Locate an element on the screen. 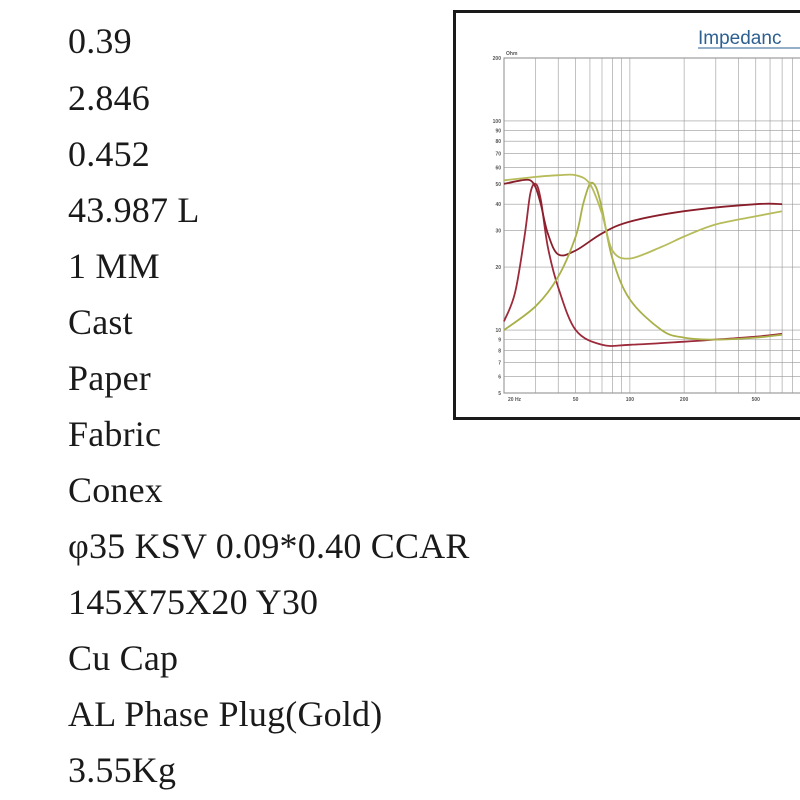 The image size is (800, 800). spec-value-12: Cu Cap is located at coordinates (123, 658).